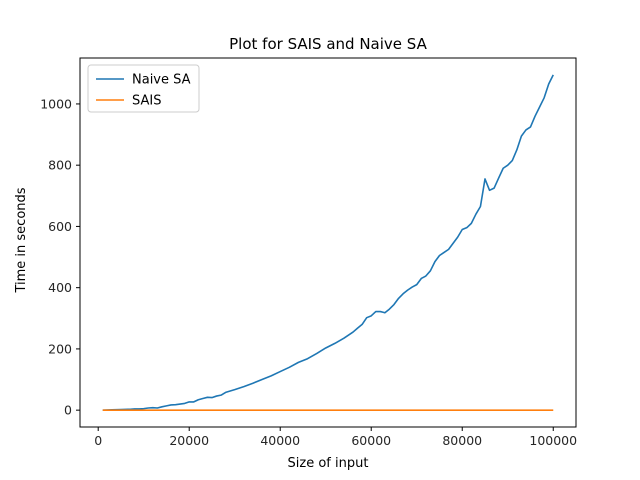 Image resolution: width=640 pixels, height=480 pixels. I want to click on x-tick-label: 40000, so click(280, 440).